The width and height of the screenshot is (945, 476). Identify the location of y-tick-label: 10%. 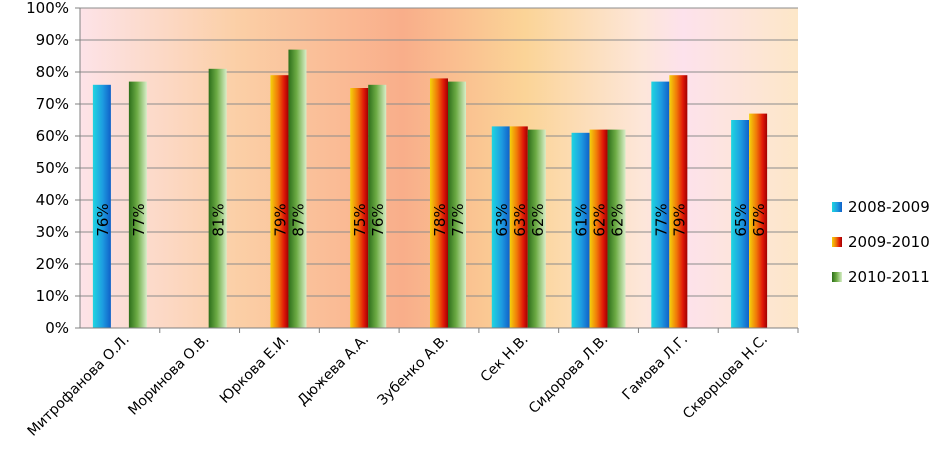
(52, 296).